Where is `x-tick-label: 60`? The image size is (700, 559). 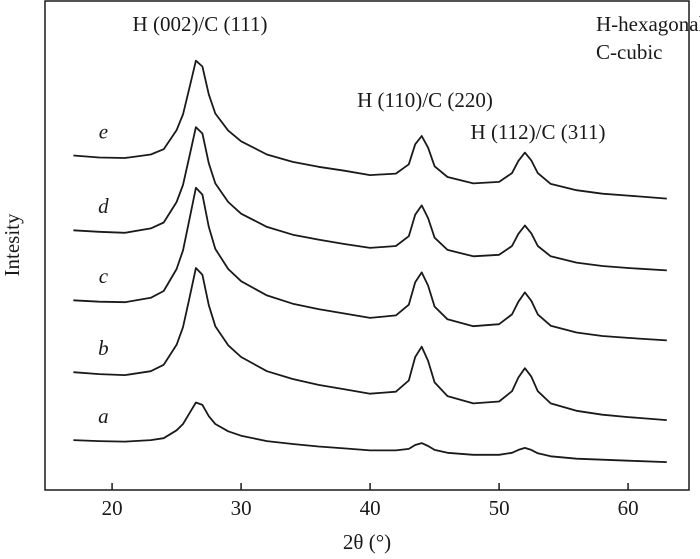 x-tick-label: 60 is located at coordinates (628, 508).